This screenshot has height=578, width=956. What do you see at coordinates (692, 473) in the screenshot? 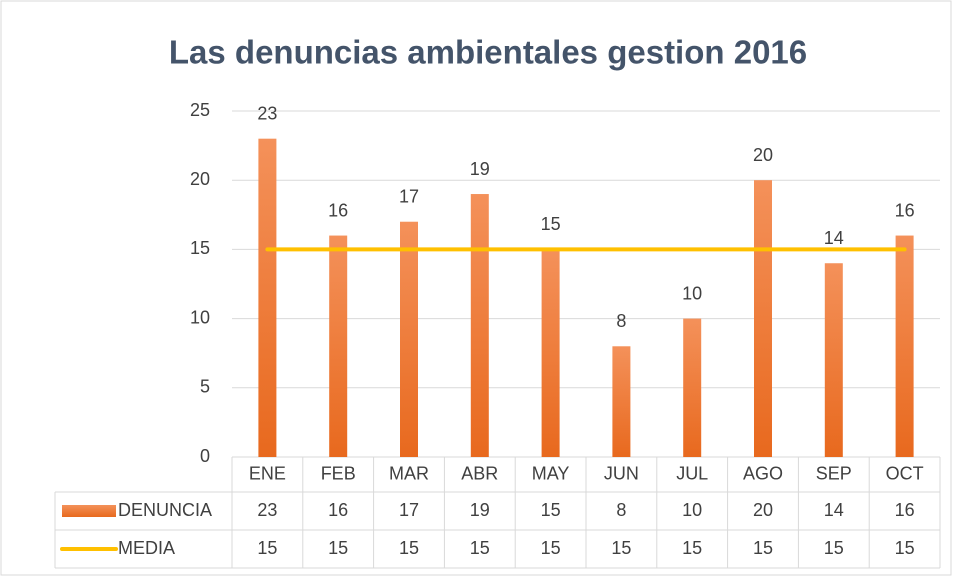
I see `x-tick-label: JUL` at bounding box center [692, 473].